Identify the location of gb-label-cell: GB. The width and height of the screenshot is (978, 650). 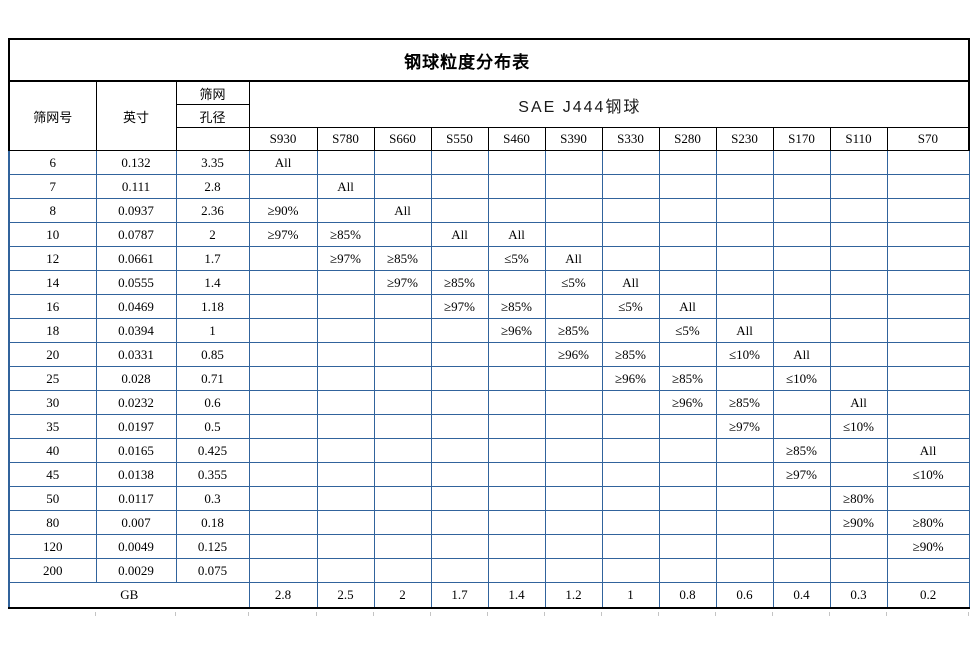
(129, 595).